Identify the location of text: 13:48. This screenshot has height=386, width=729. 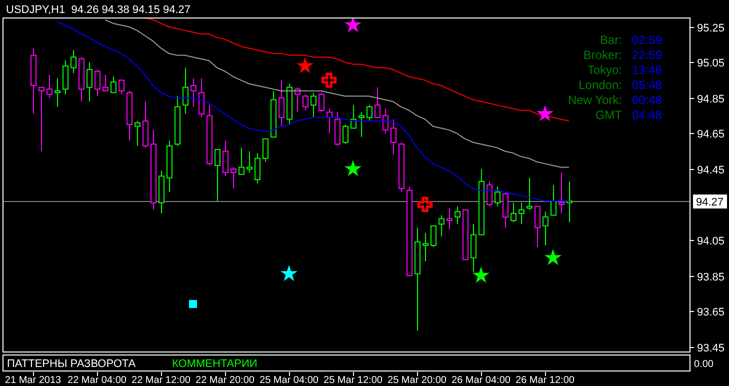
(647, 70).